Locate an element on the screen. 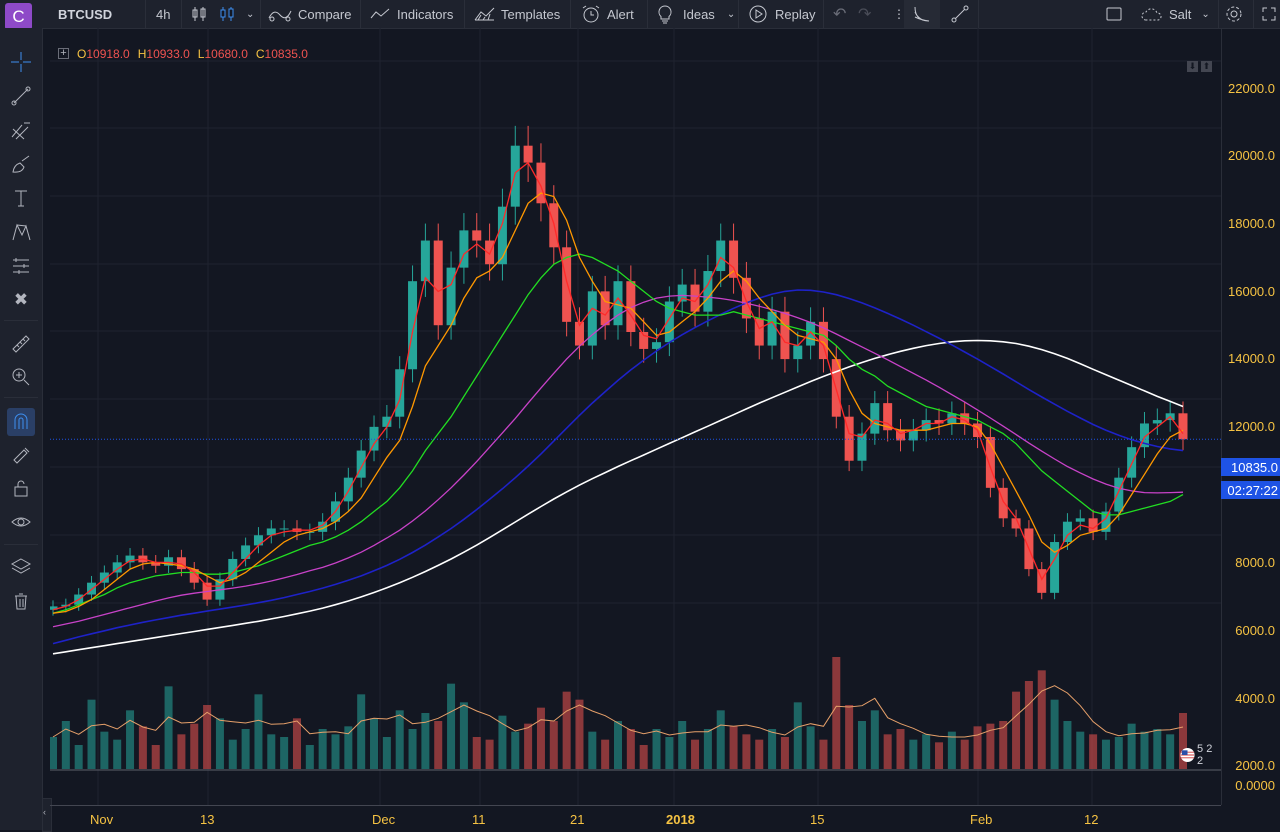 Image resolution: width=1280 pixels, height=832 pixels. chevron-down-icon: ⌄ is located at coordinates (250, 14).